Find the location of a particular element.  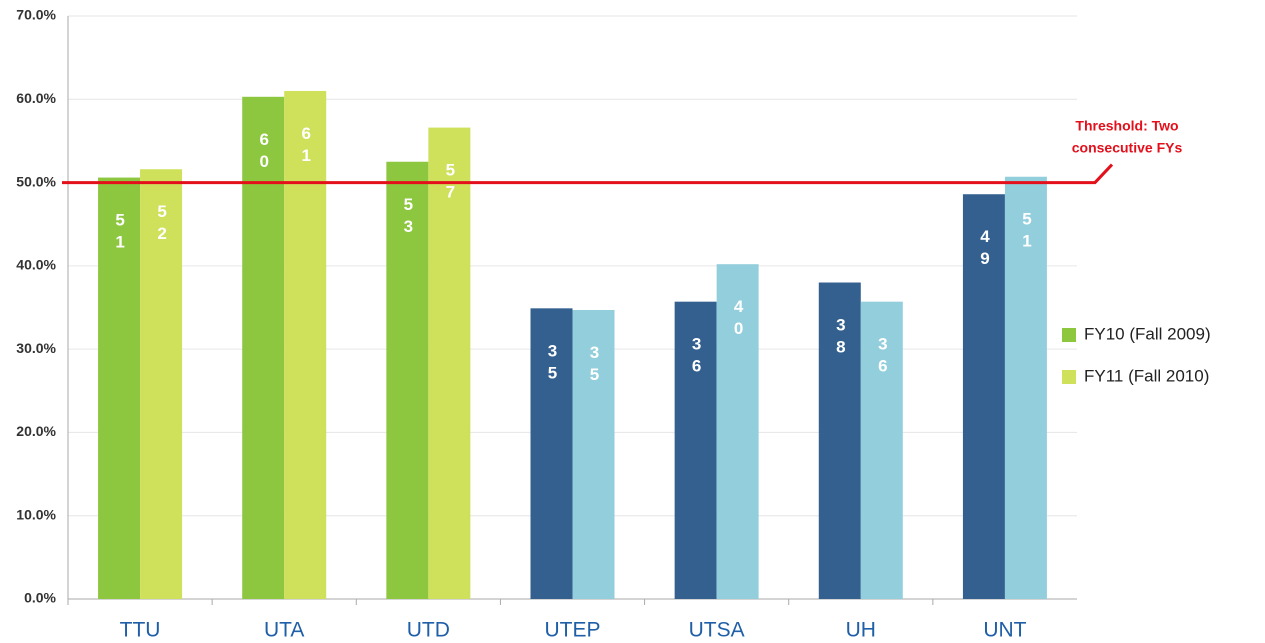

x-tick-label: UTD is located at coordinates (428, 630).